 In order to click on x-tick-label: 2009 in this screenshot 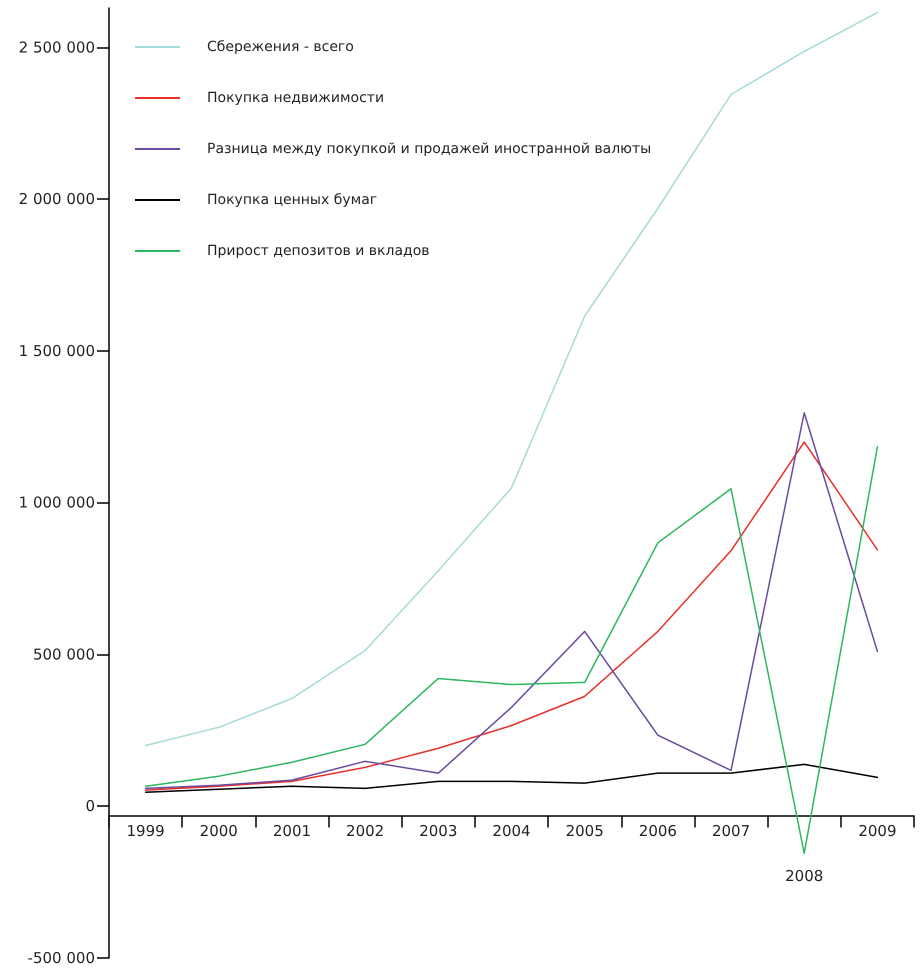, I will do `click(877, 831)`.